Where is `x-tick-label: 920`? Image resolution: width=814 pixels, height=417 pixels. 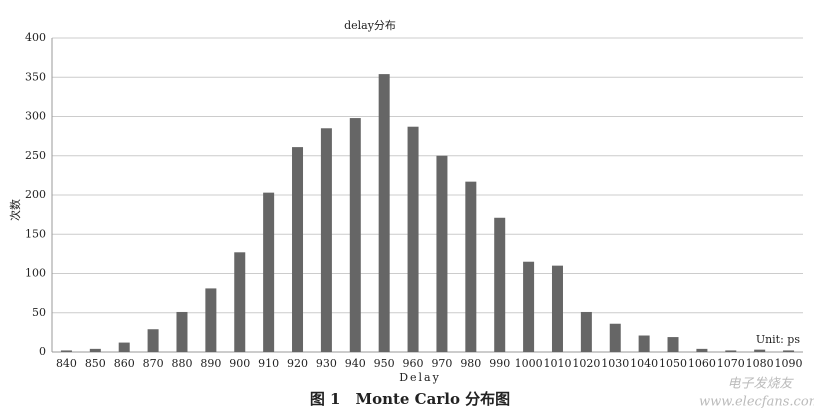 x-tick-label: 920 is located at coordinates (297, 363).